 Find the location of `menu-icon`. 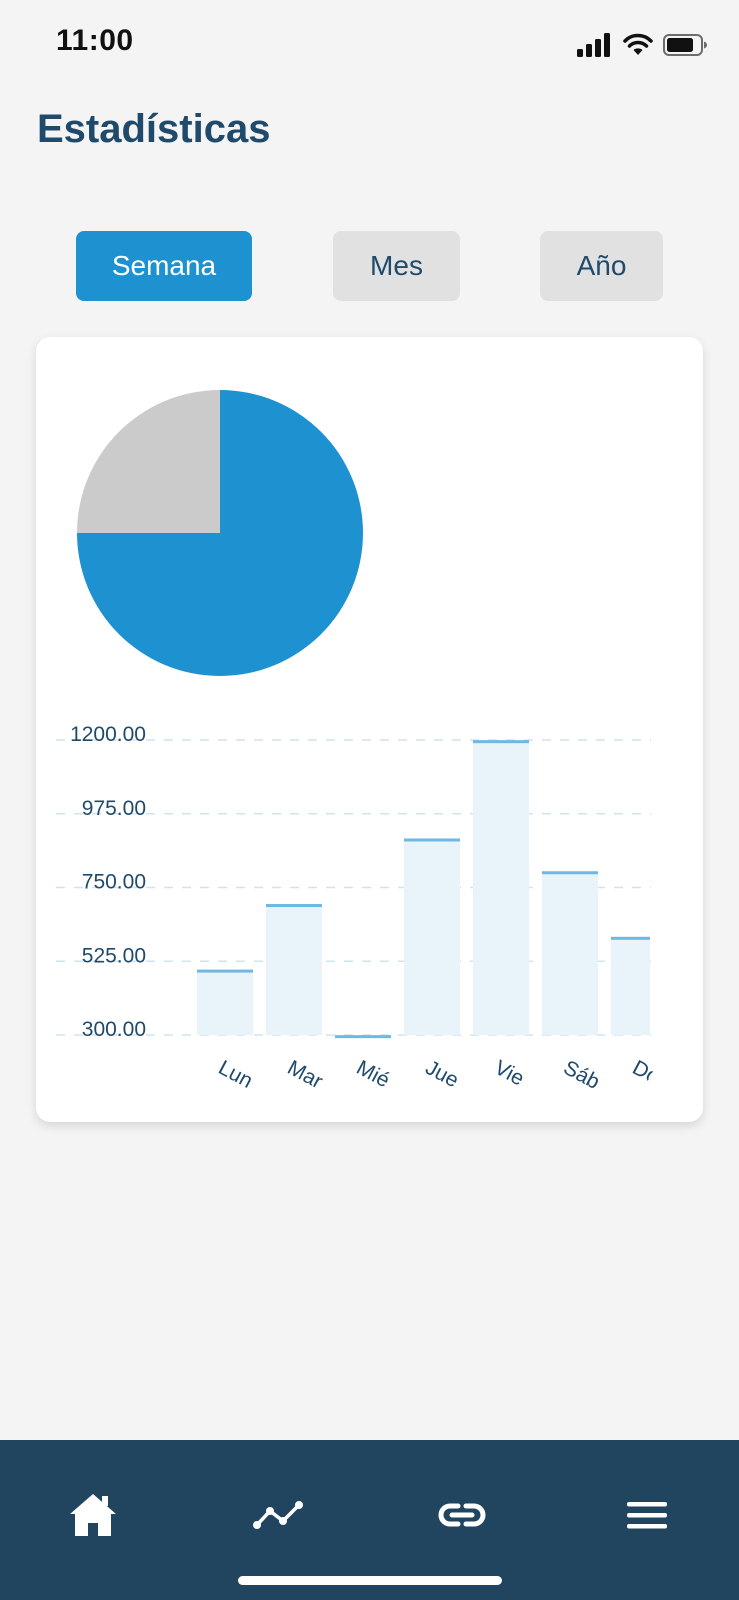

menu-icon is located at coordinates (647, 1515).